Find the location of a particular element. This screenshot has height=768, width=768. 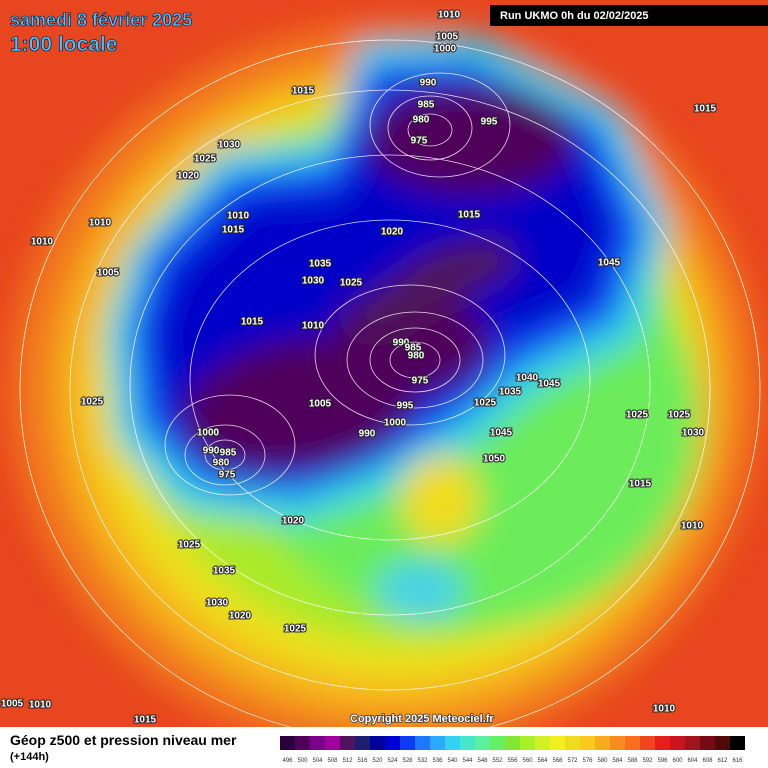

colorbar-label: 564 is located at coordinates (542, 761).